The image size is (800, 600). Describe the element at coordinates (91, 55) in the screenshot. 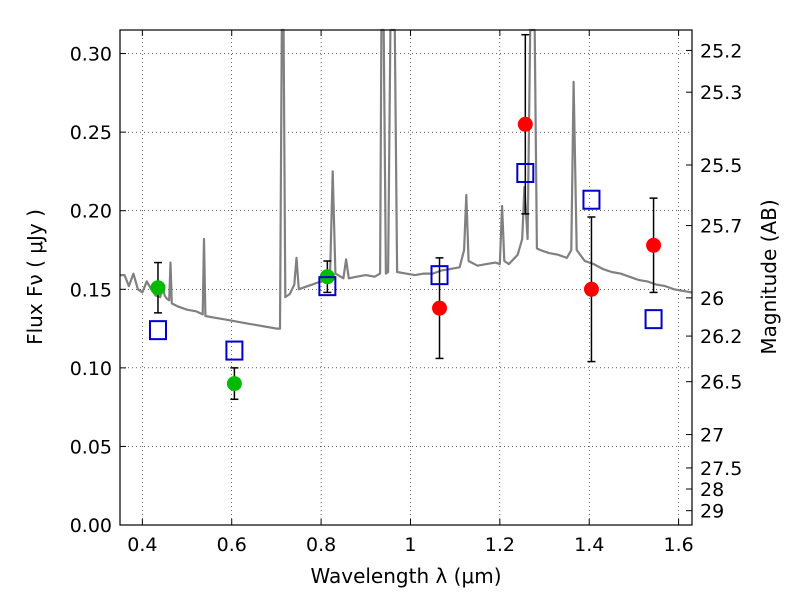

I see `y-tick-label: 0.30` at that location.